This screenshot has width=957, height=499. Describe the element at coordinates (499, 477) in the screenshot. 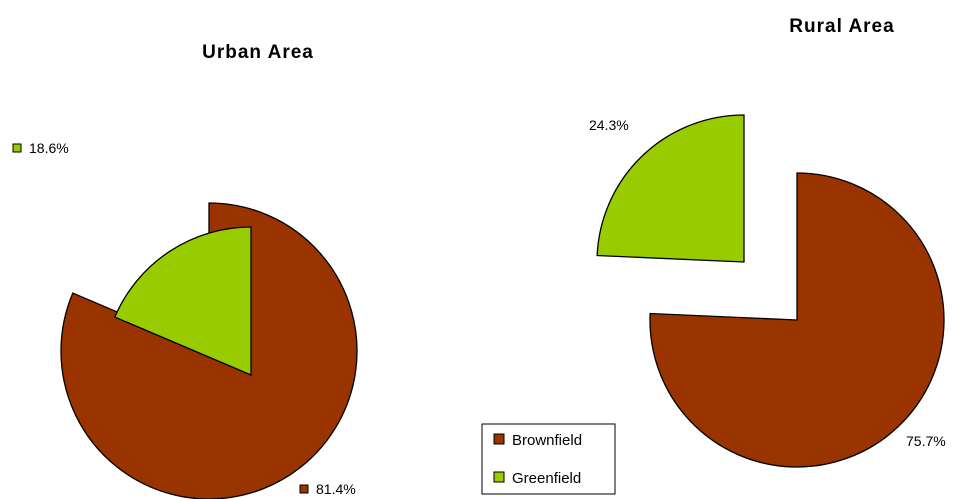

I see `legend-swatch-greenfield` at that location.